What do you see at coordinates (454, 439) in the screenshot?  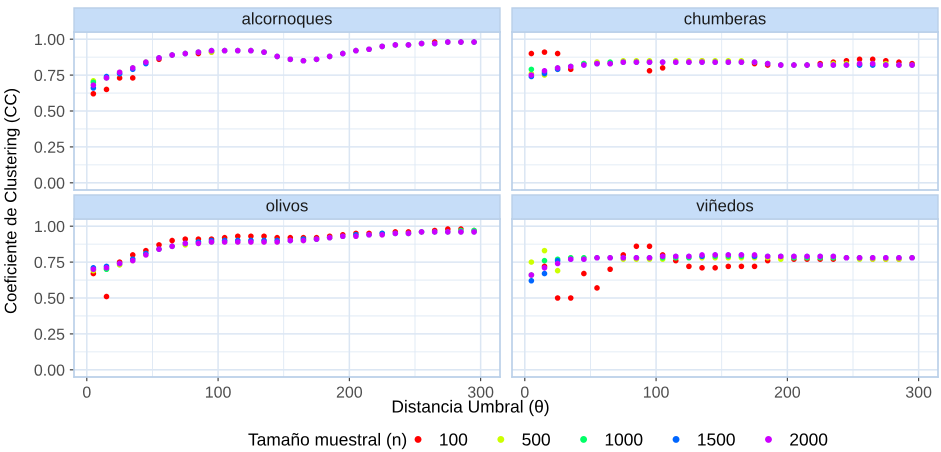 I see `legend-label: 100` at bounding box center [454, 439].